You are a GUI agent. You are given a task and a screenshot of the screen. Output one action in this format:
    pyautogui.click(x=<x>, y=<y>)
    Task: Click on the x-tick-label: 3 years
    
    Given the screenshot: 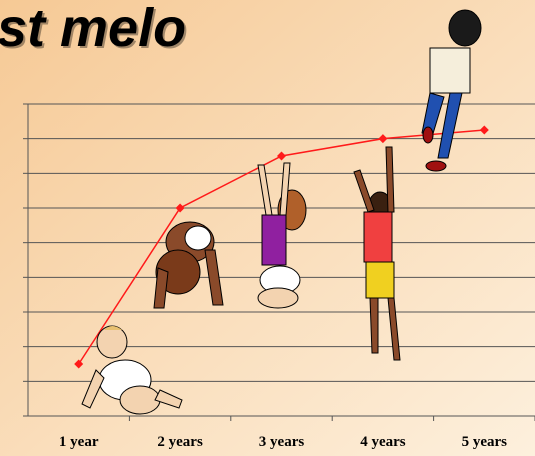 What is the action you would take?
    pyautogui.click(x=282, y=442)
    